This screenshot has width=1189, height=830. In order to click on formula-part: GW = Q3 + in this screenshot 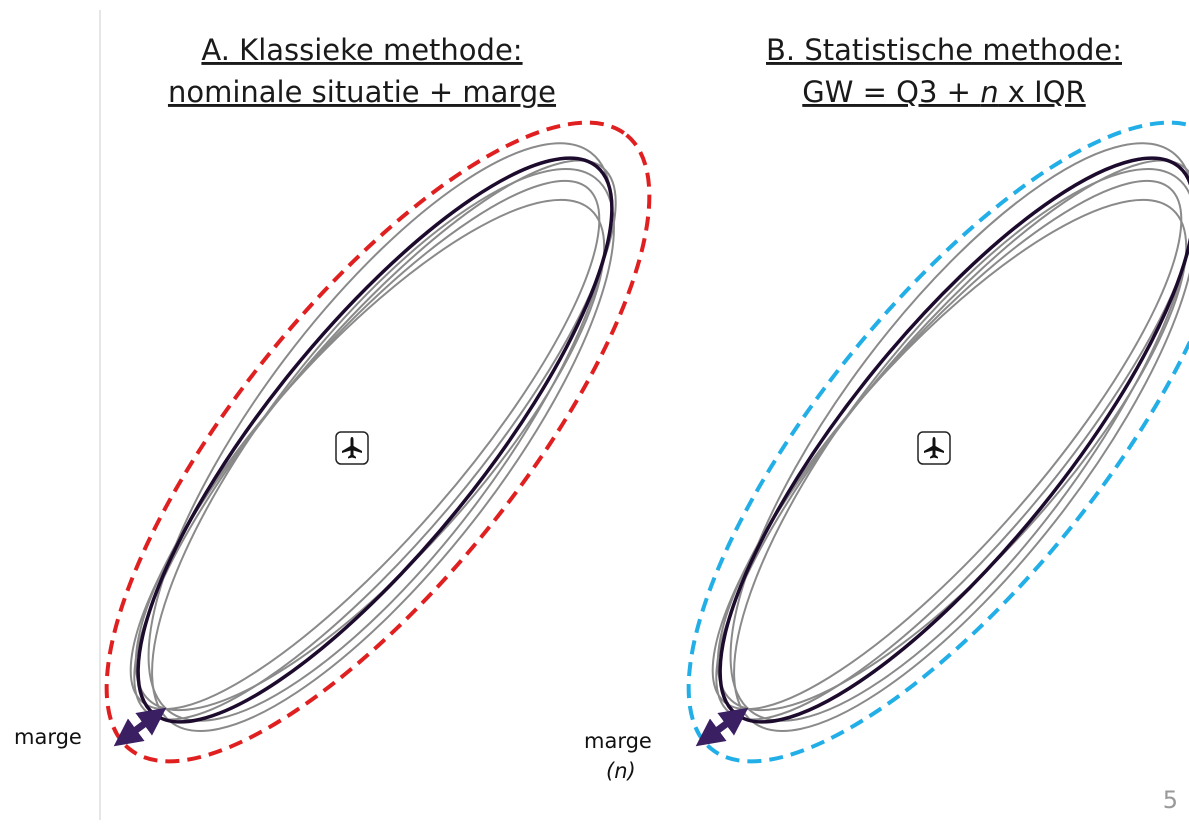, I will do `click(891, 92)`.